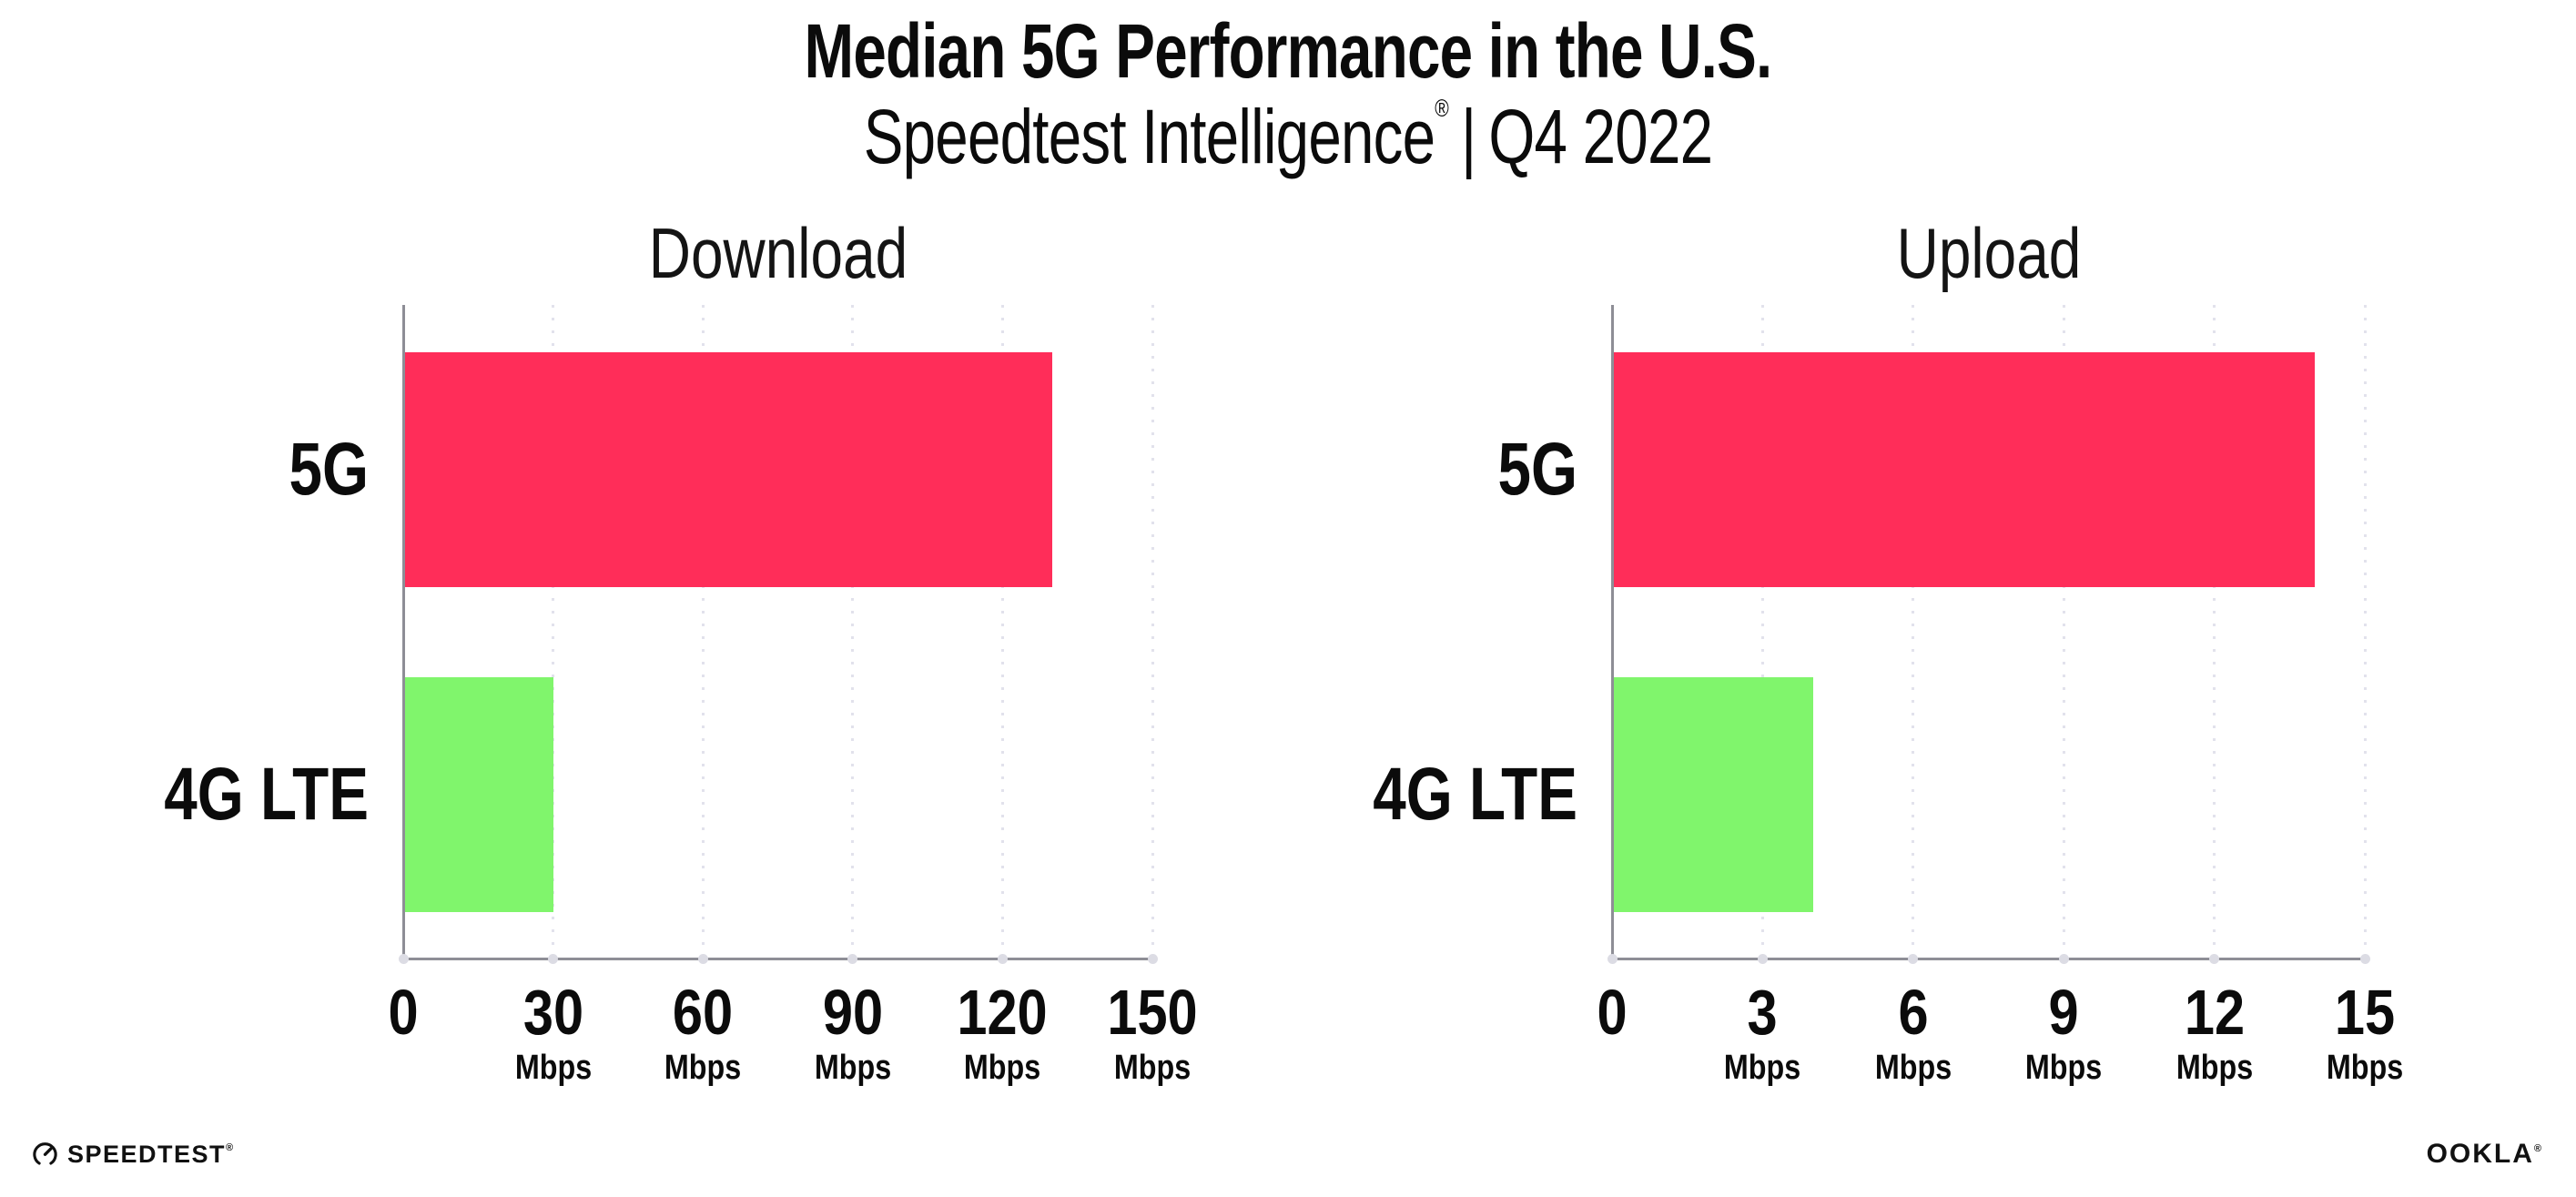 The width and height of the screenshot is (2576, 1197). I want to click on ookla-logo-text: OOKLA, so click(2480, 1154).